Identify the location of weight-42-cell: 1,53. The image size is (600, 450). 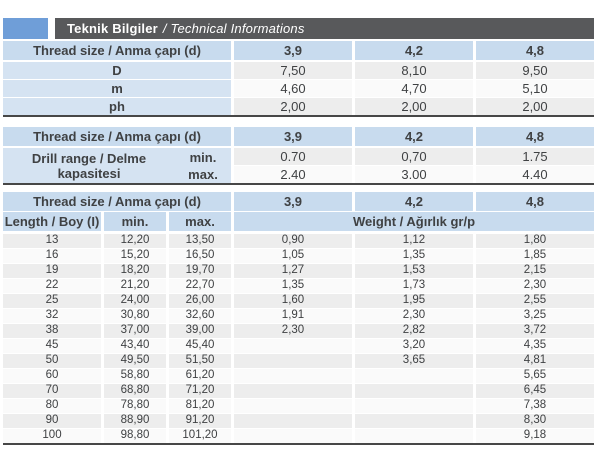
(414, 271).